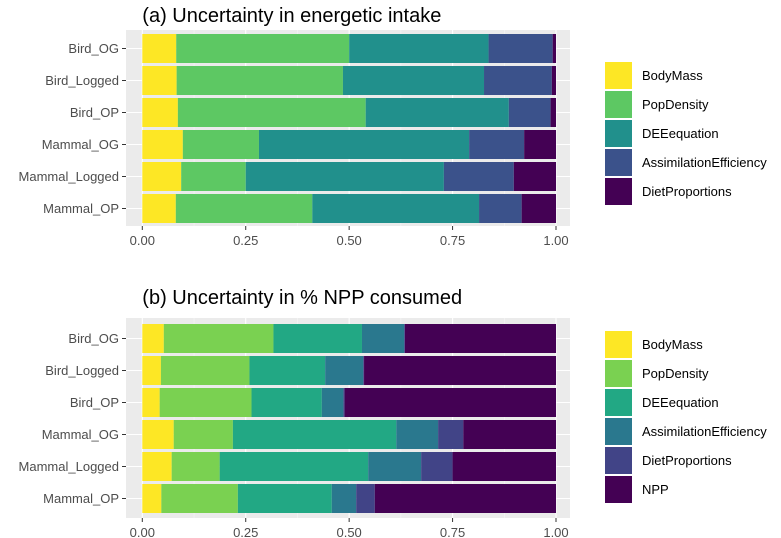 The image size is (781, 538). Describe the element at coordinates (655, 489) in the screenshot. I see `legend-label: NPP` at that location.